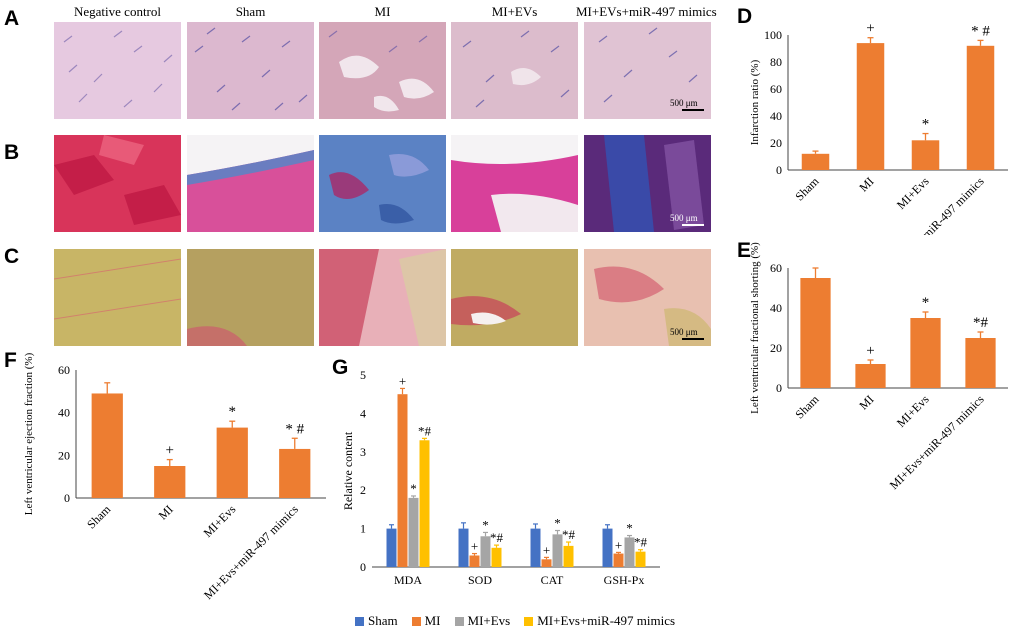 The width and height of the screenshot is (1020, 631). What do you see at coordinates (359, 621) in the screenshot?
I see `legend-swatch-sham` at bounding box center [359, 621].